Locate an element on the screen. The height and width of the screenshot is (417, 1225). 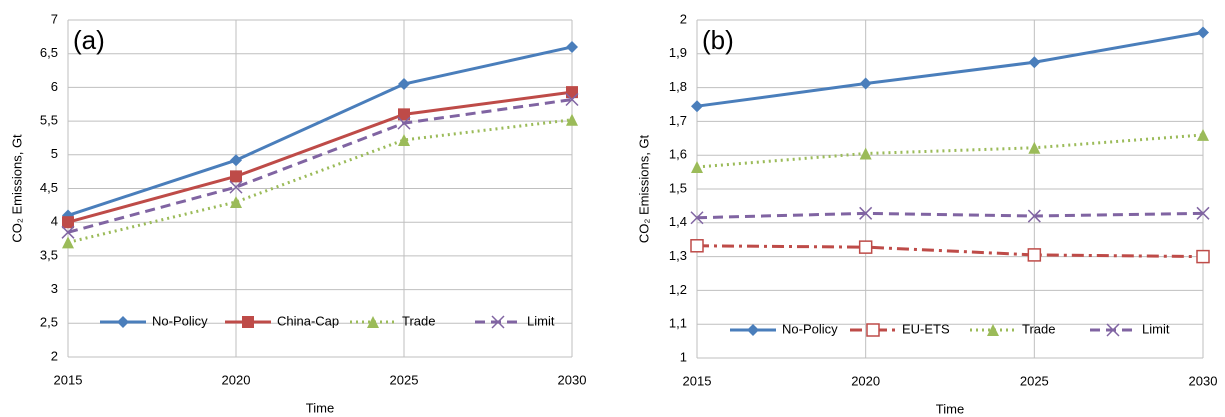
y-tick-label: 7 is located at coordinates (54, 18).